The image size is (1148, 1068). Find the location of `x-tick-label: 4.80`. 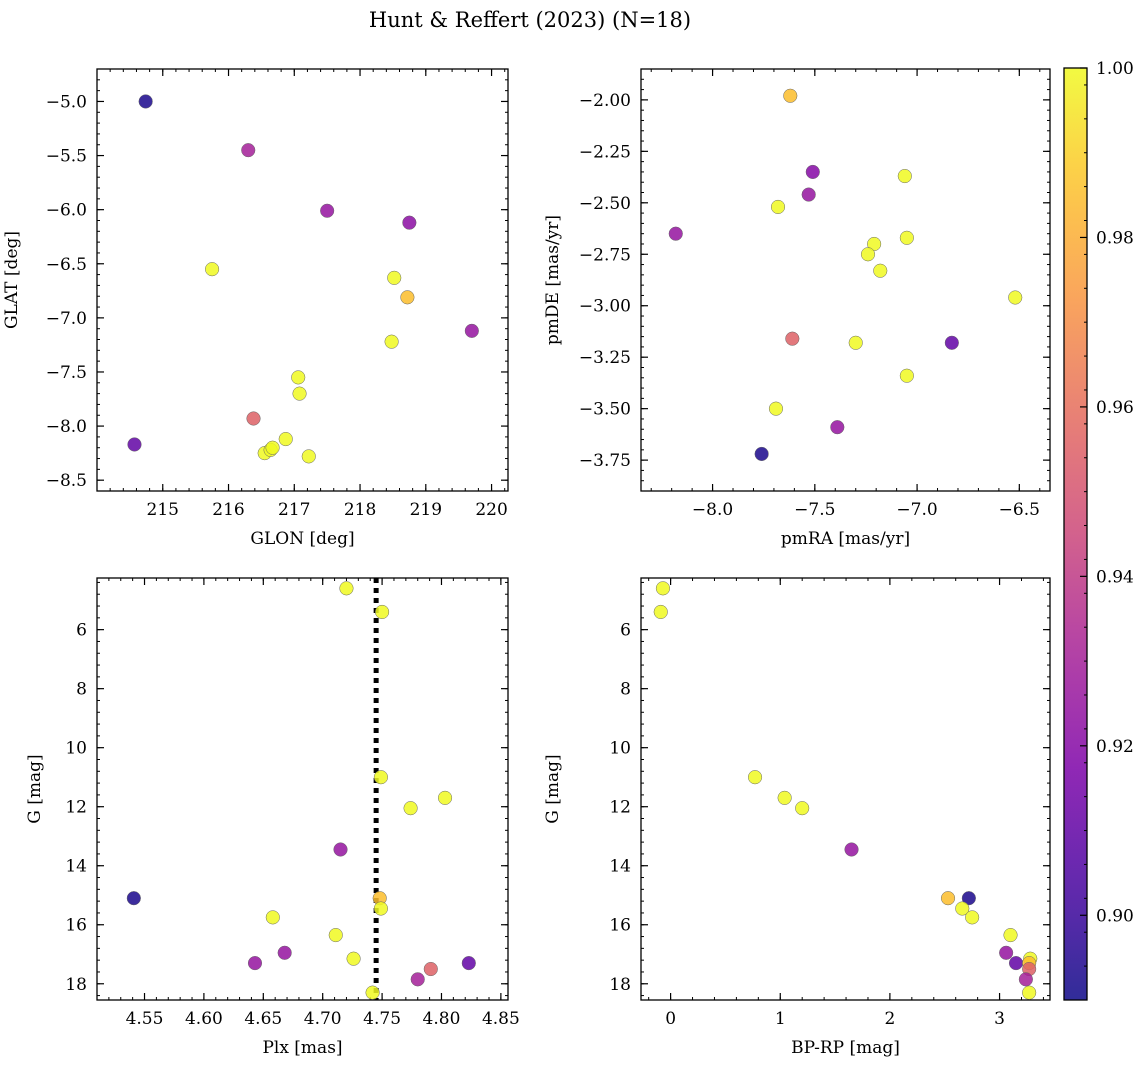

x-tick-label: 4.80 is located at coordinates (442, 1019).